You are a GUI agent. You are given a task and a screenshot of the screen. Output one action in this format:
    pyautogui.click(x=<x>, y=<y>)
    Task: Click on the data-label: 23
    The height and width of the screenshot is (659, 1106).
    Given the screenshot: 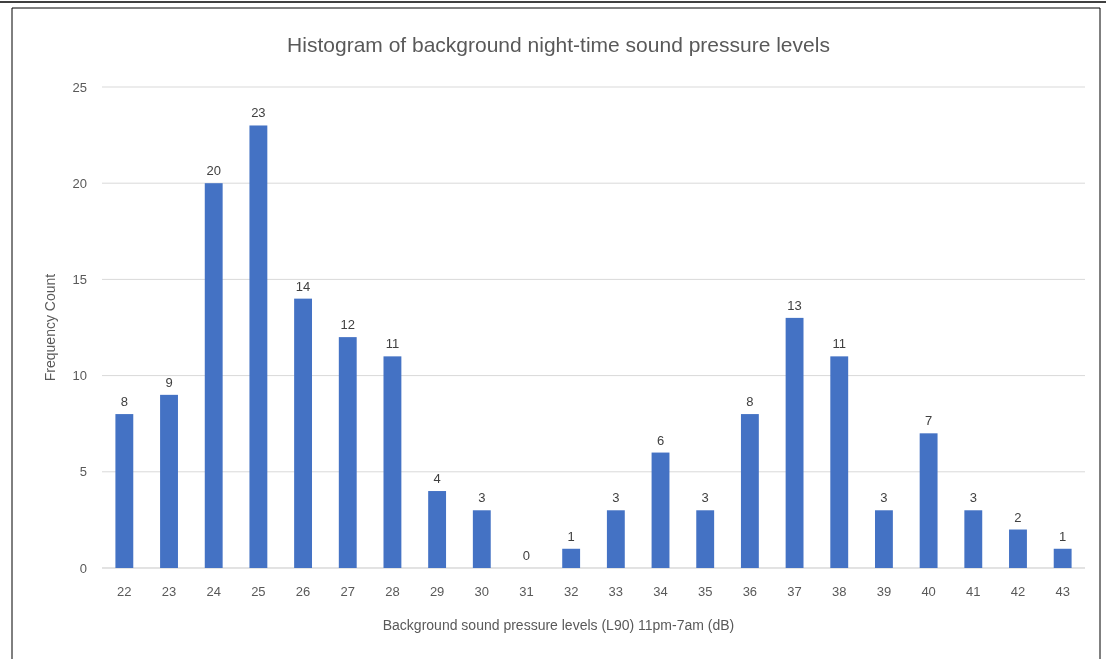 What is the action you would take?
    pyautogui.click(x=258, y=113)
    